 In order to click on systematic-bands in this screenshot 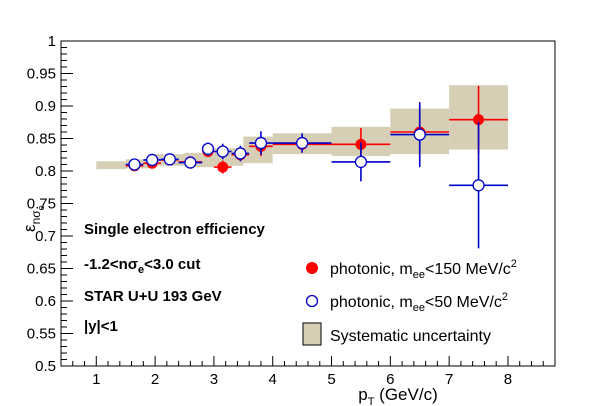, I will do `click(302, 127)`.